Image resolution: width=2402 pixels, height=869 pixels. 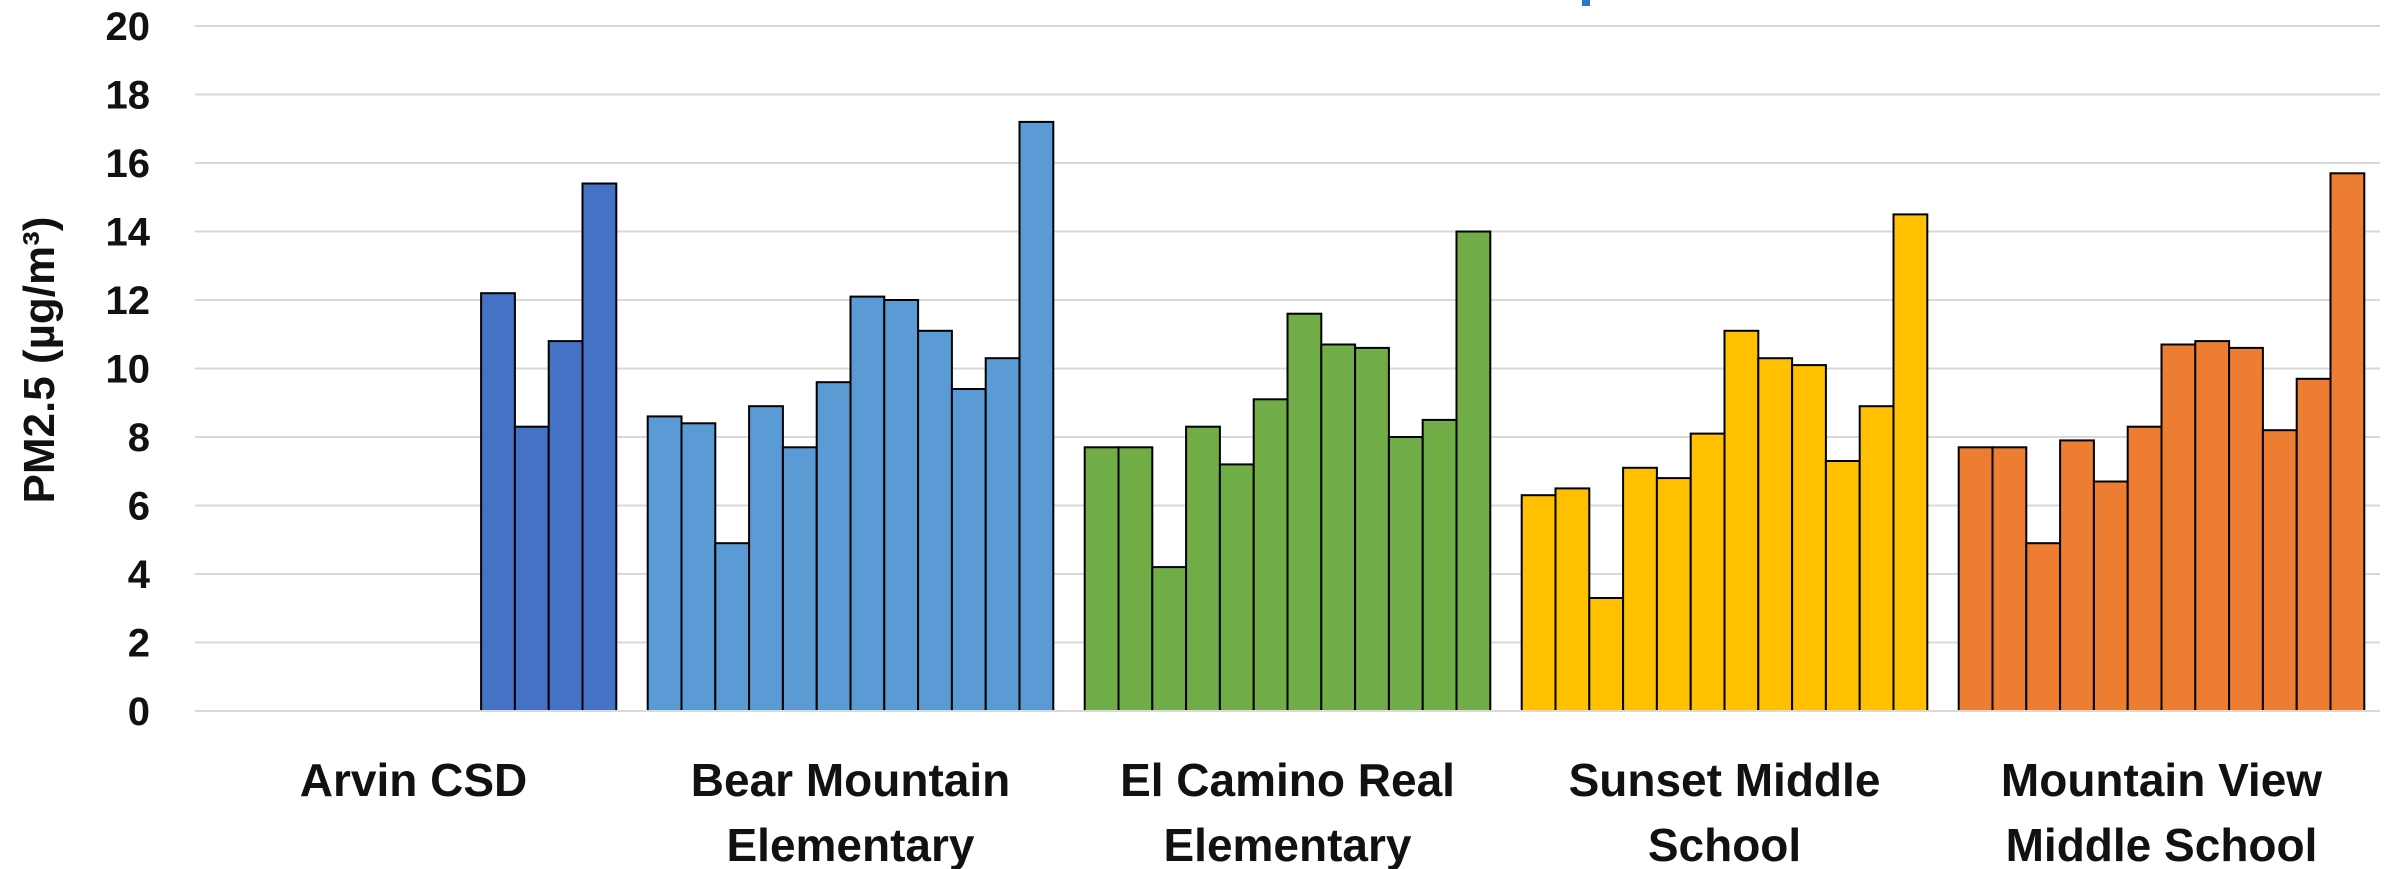 What do you see at coordinates (1586, 3) in the screenshot?
I see `partially-visible-title-fragment` at bounding box center [1586, 3].